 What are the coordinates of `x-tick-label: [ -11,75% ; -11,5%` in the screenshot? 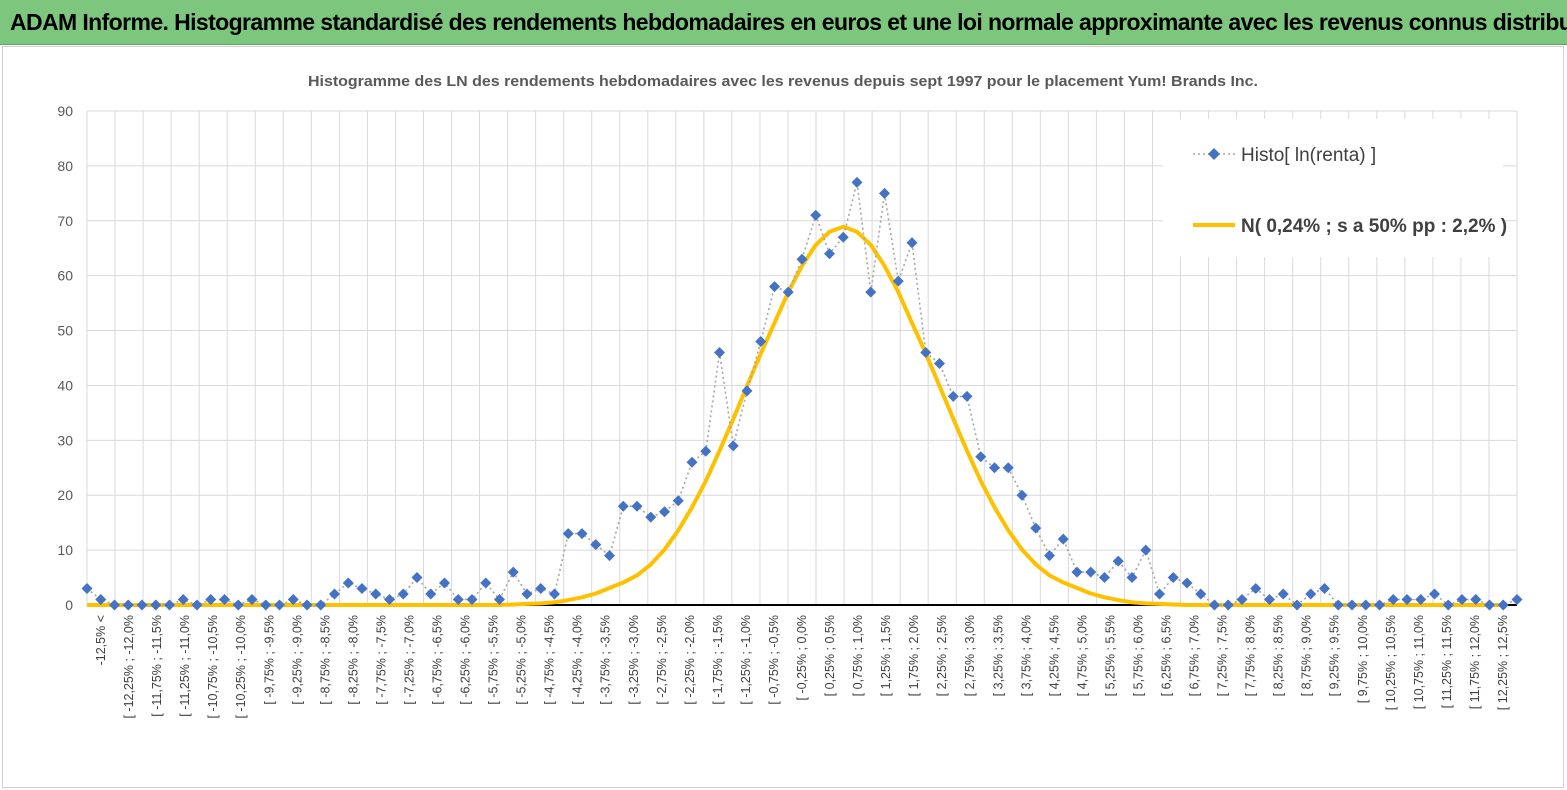 It's located at (157, 666).